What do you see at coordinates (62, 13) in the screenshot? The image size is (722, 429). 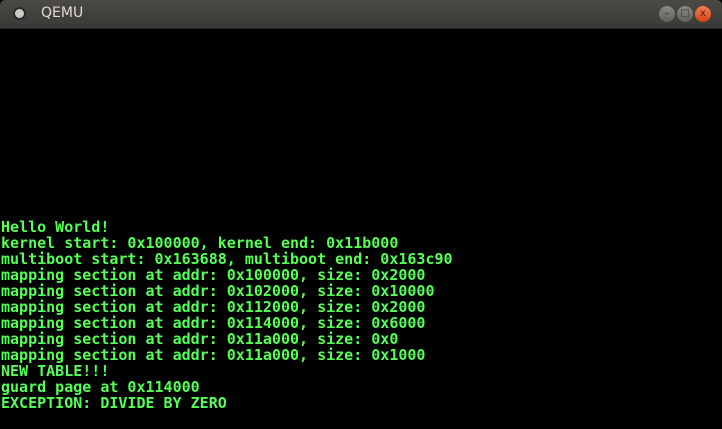 I see `window-title: QEMU` at bounding box center [62, 13].